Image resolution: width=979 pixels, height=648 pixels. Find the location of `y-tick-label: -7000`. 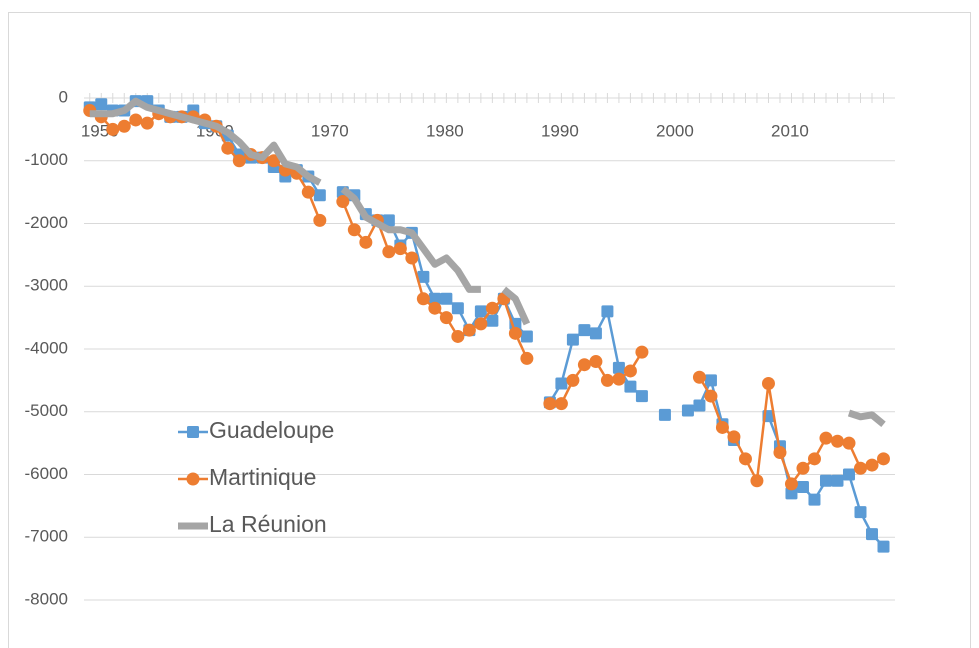

y-tick-label: -7000 is located at coordinates (46, 536).